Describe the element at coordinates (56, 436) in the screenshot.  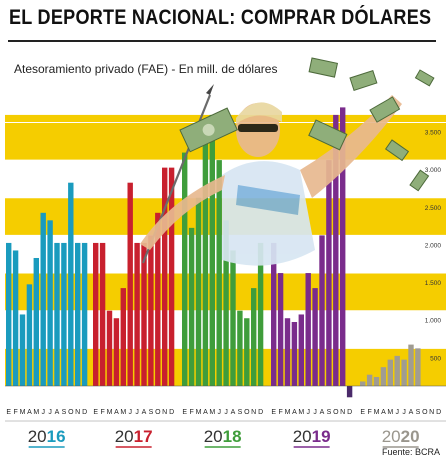
I see `year-suffix: 16` at that location.